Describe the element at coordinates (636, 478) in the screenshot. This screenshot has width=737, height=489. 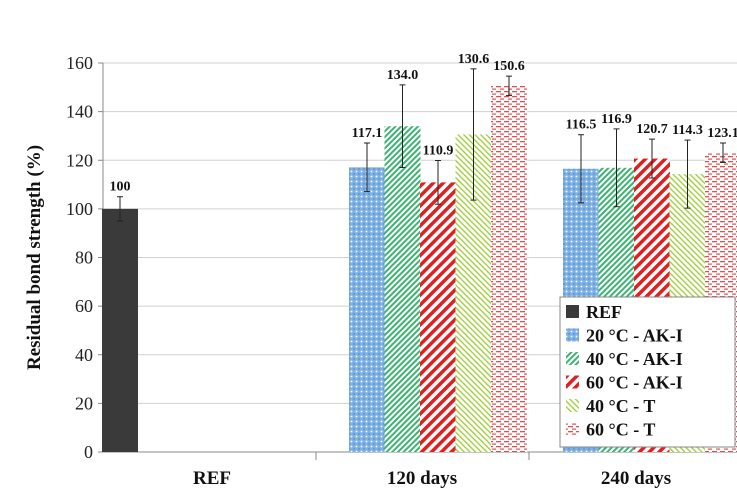
I see `category-label: 240 days` at that location.